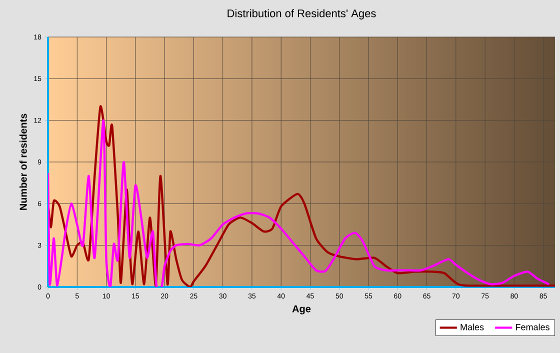  Describe the element at coordinates (301, 309) in the screenshot. I see `x-axis-title: Age` at that location.